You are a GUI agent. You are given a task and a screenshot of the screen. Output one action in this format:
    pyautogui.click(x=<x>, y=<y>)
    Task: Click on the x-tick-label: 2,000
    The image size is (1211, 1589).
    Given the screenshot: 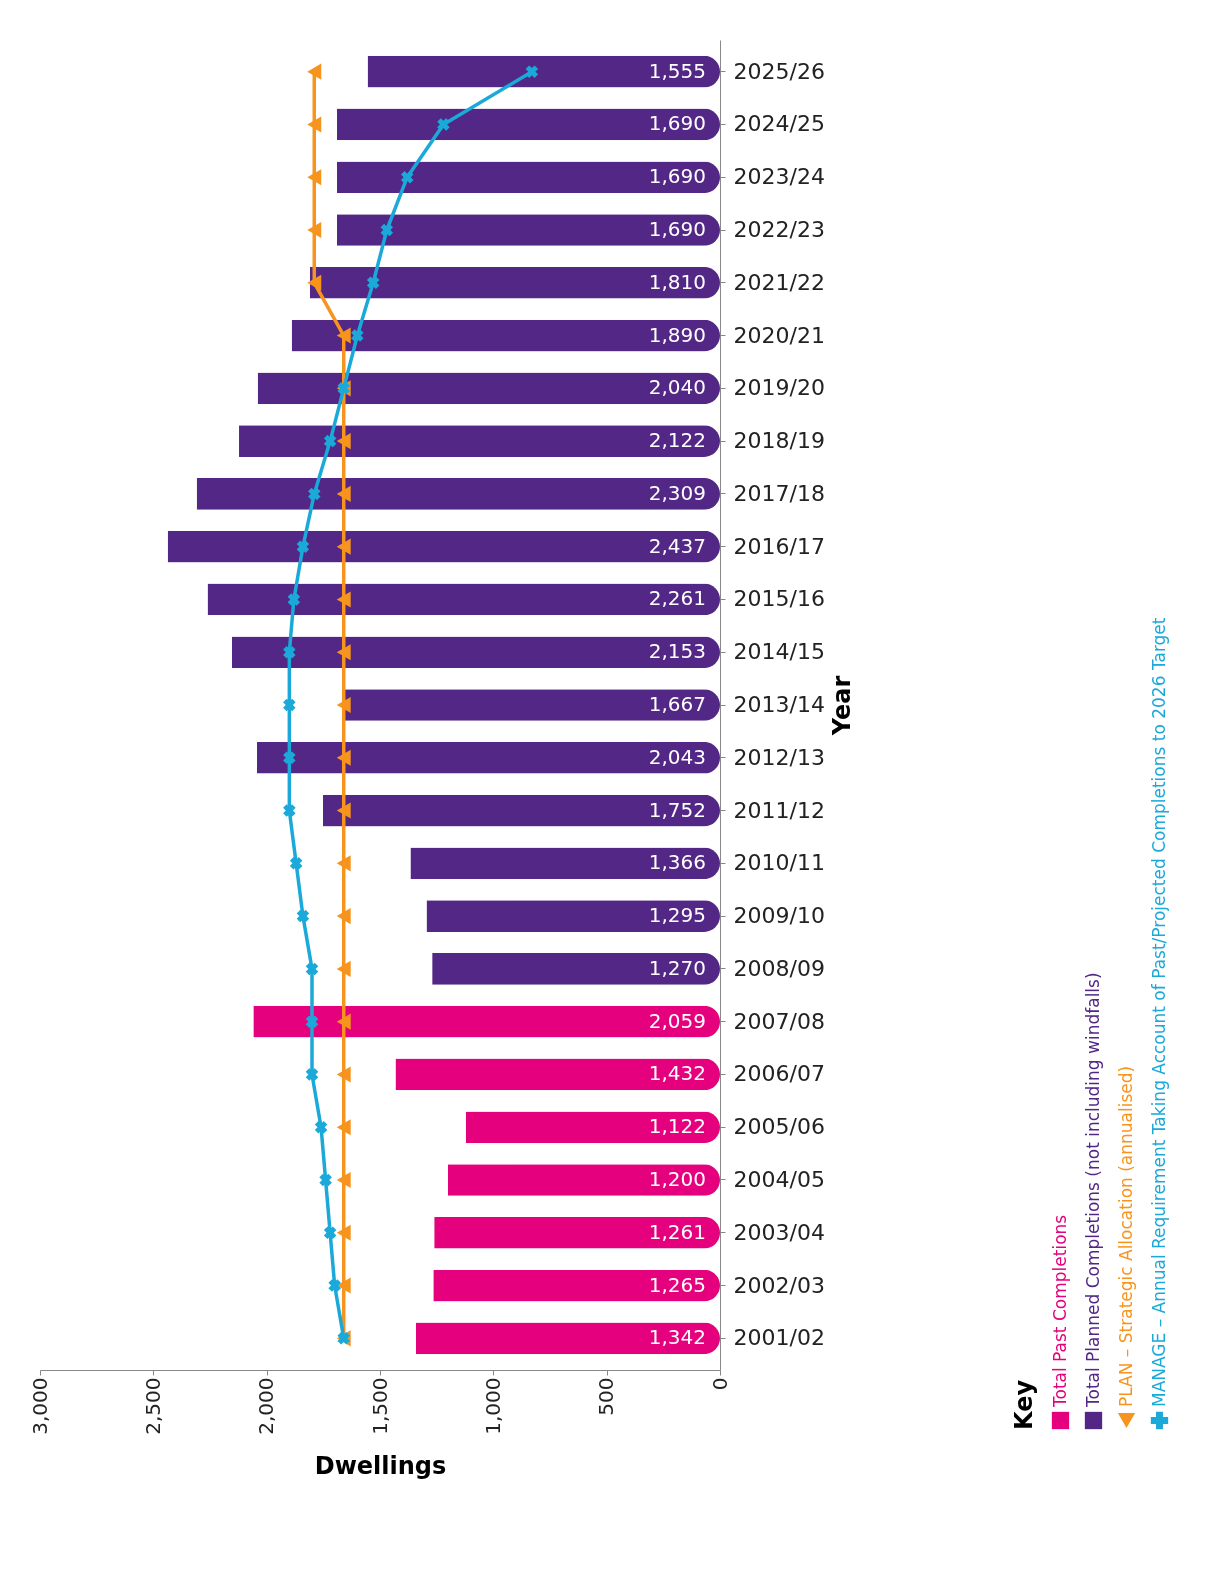 What is the action you would take?
    pyautogui.click(x=266, y=1406)
    